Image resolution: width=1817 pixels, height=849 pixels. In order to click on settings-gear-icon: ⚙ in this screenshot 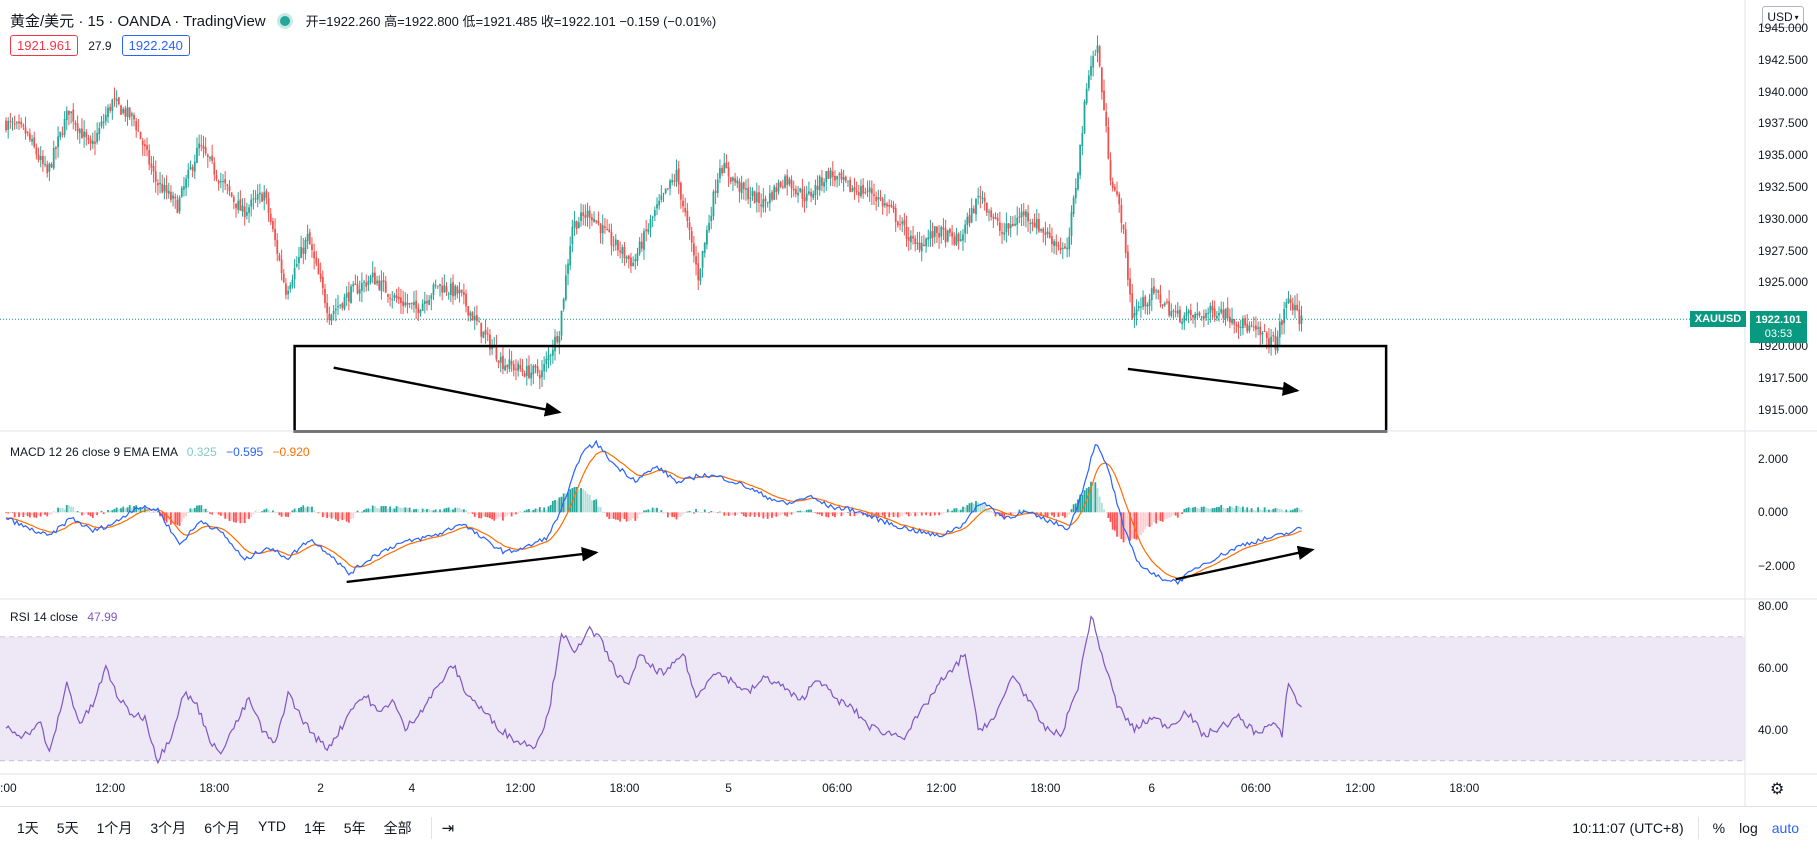, I will do `click(1777, 789)`.